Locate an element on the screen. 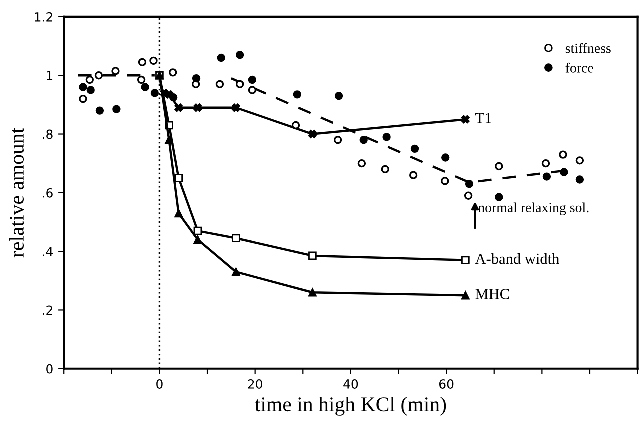 The height and width of the screenshot is (424, 641). series-label: T1 is located at coordinates (484, 118).